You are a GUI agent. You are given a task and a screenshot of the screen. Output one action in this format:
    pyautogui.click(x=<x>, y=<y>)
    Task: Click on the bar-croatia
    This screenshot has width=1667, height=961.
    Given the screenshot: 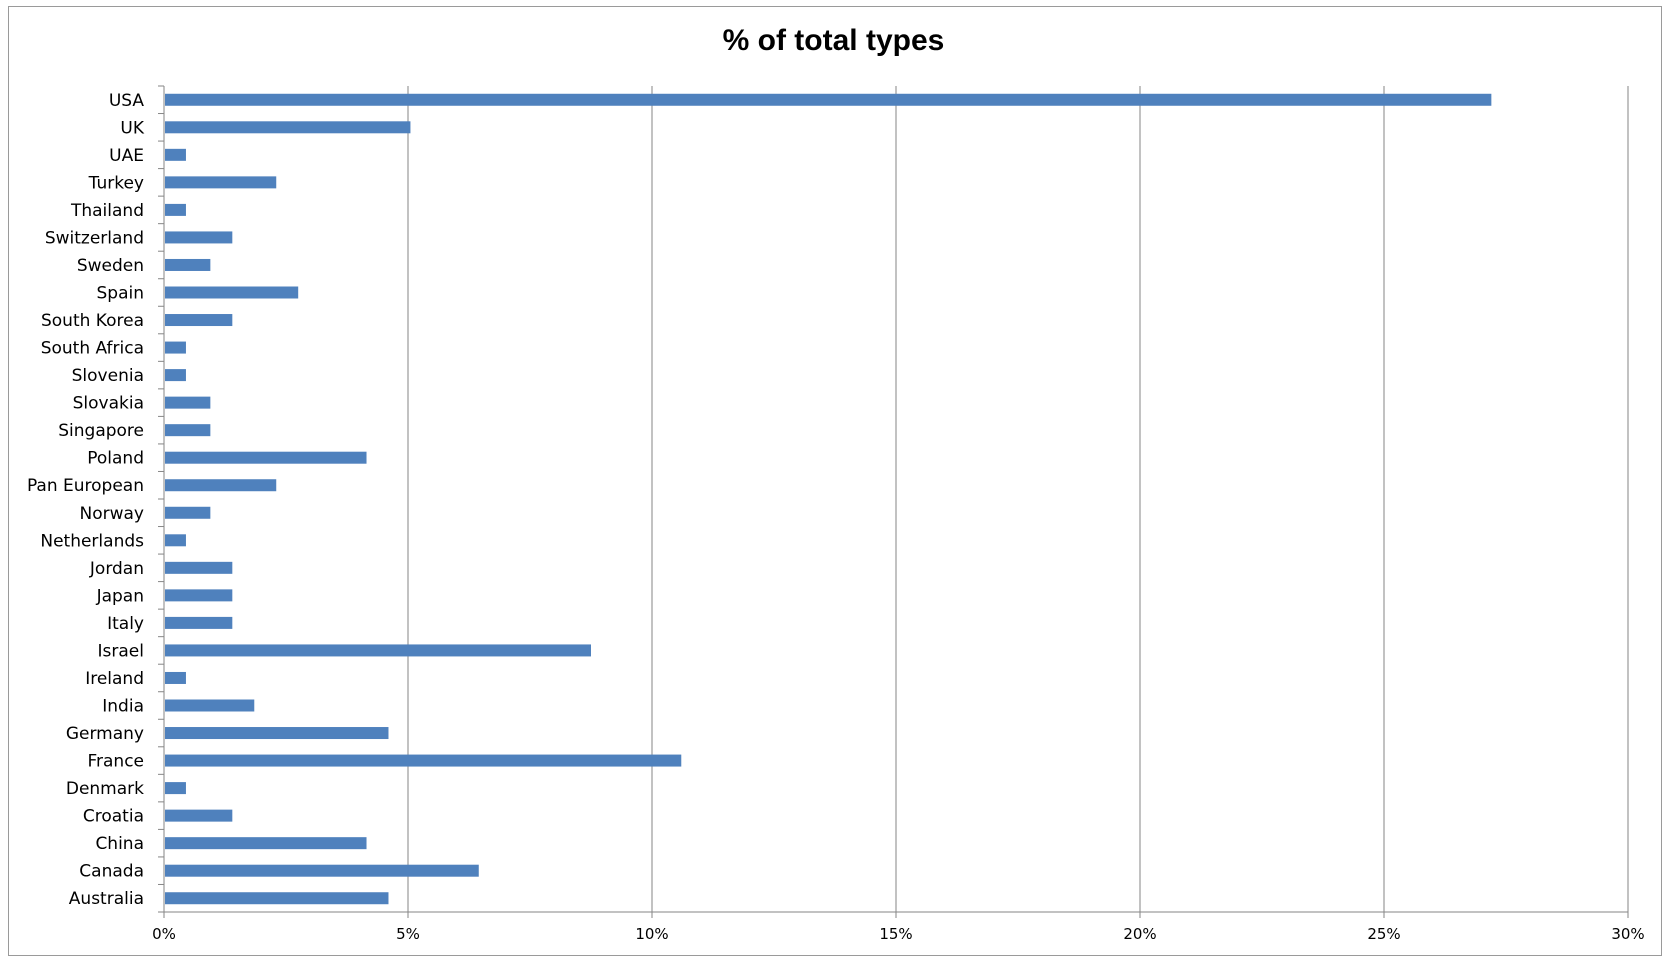 What is the action you would take?
    pyautogui.click(x=199, y=815)
    